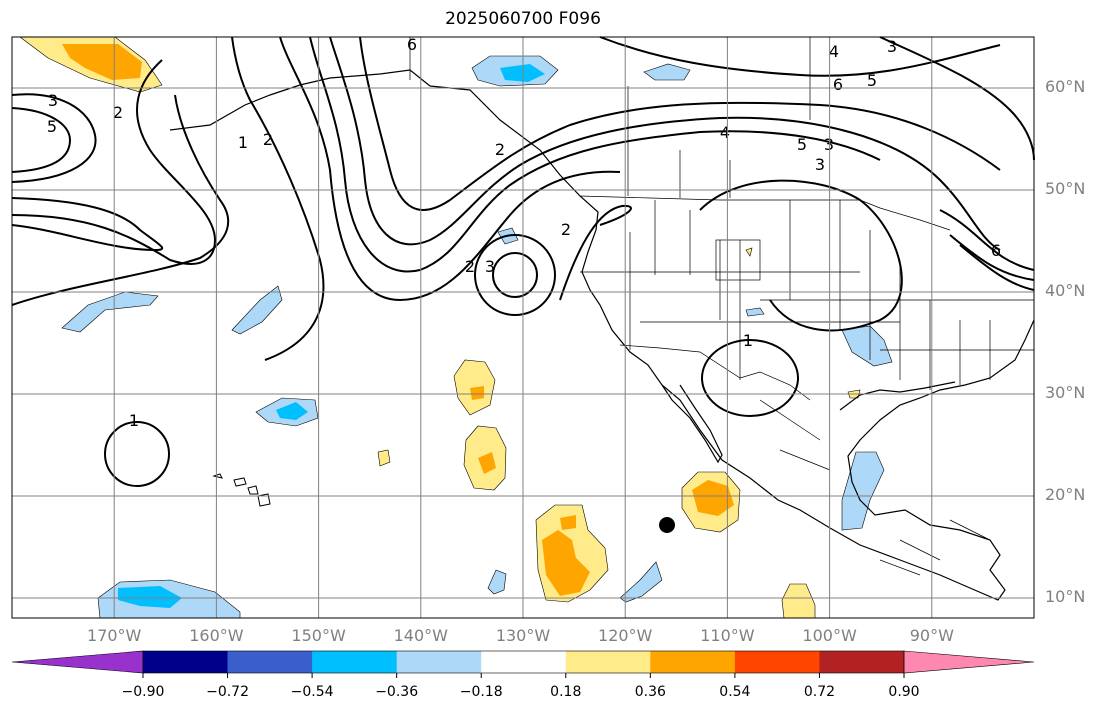 Image resolution: width=1105 pixels, height=712 pixels. Describe the element at coordinates (1065, 290) in the screenshot. I see `lat-label: 40°N` at that location.